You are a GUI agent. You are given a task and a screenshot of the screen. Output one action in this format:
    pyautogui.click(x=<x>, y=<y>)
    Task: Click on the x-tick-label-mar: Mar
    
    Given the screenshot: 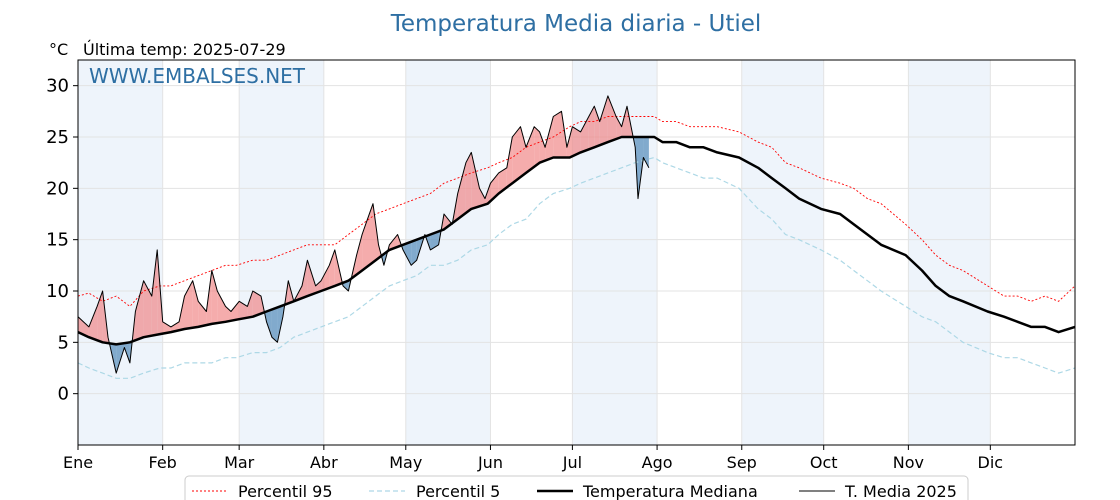 What is the action you would take?
    pyautogui.click(x=239, y=462)
    